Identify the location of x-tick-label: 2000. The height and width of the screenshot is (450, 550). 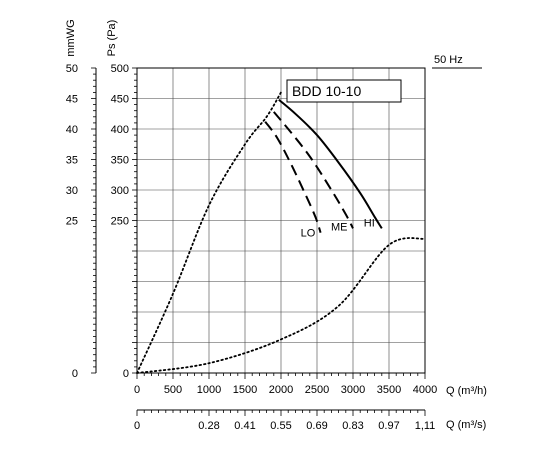
(281, 390).